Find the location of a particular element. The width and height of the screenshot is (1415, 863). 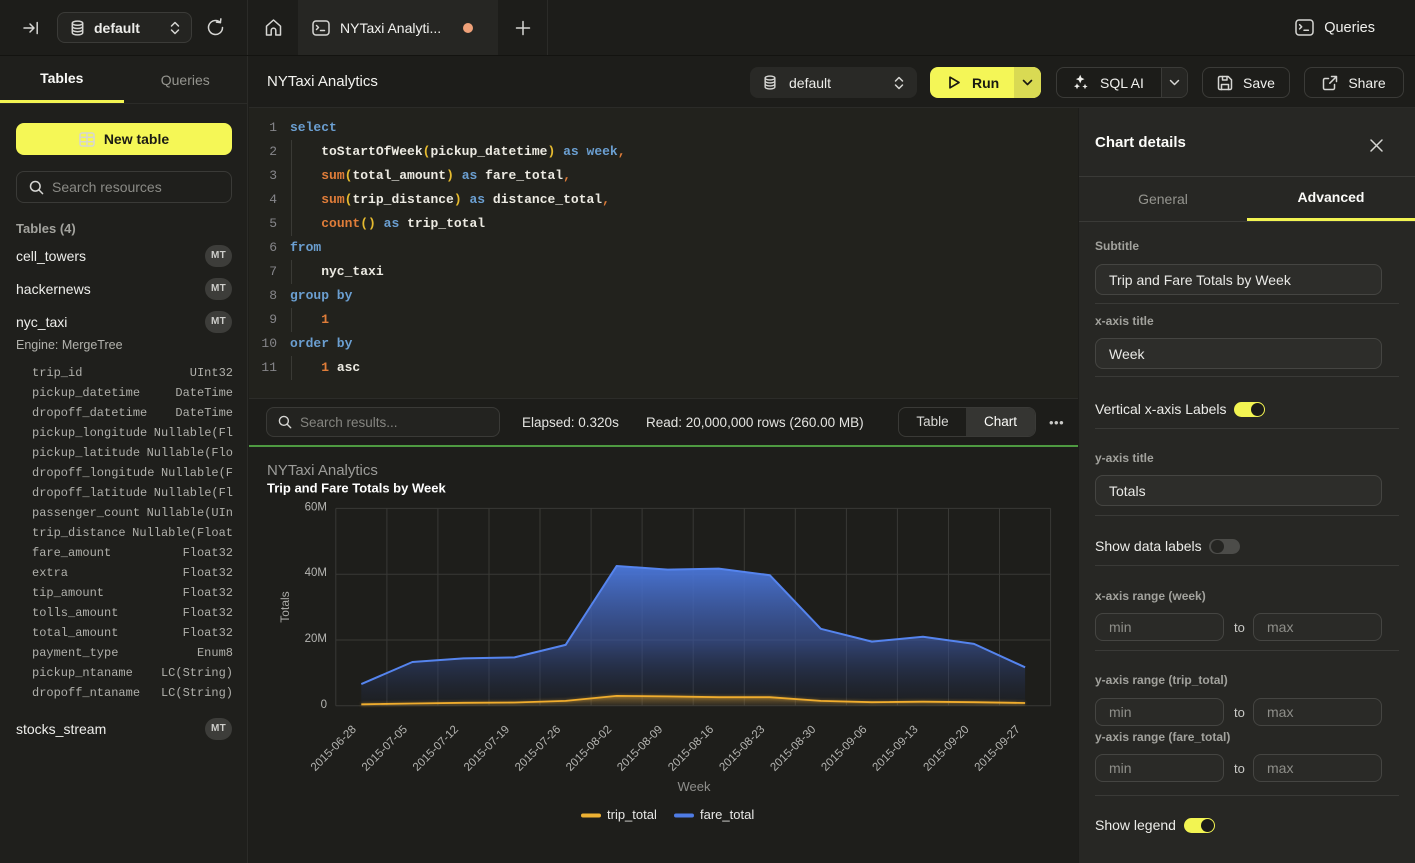

svg-text: NYTaxi Analytics is located at coordinates (322, 470).